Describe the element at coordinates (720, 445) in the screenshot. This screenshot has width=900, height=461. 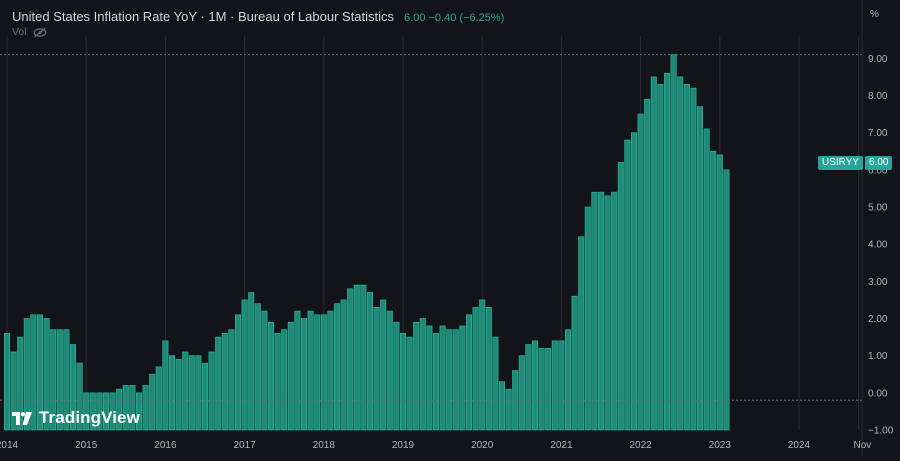
I see `x-tick-label: 2023` at that location.